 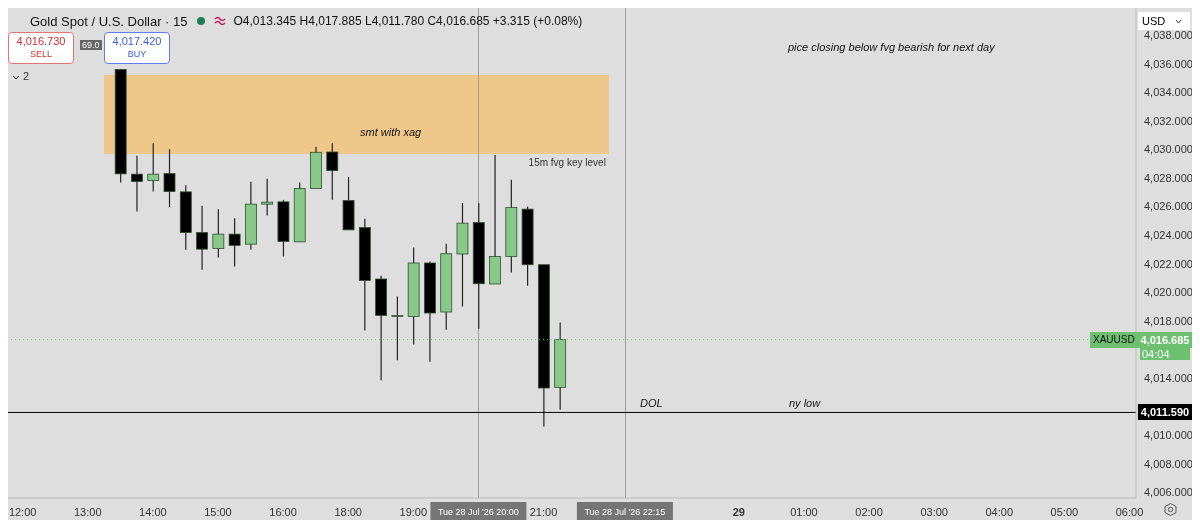 I want to click on y-tick-label: 4,026.000, so click(x=1168, y=206).